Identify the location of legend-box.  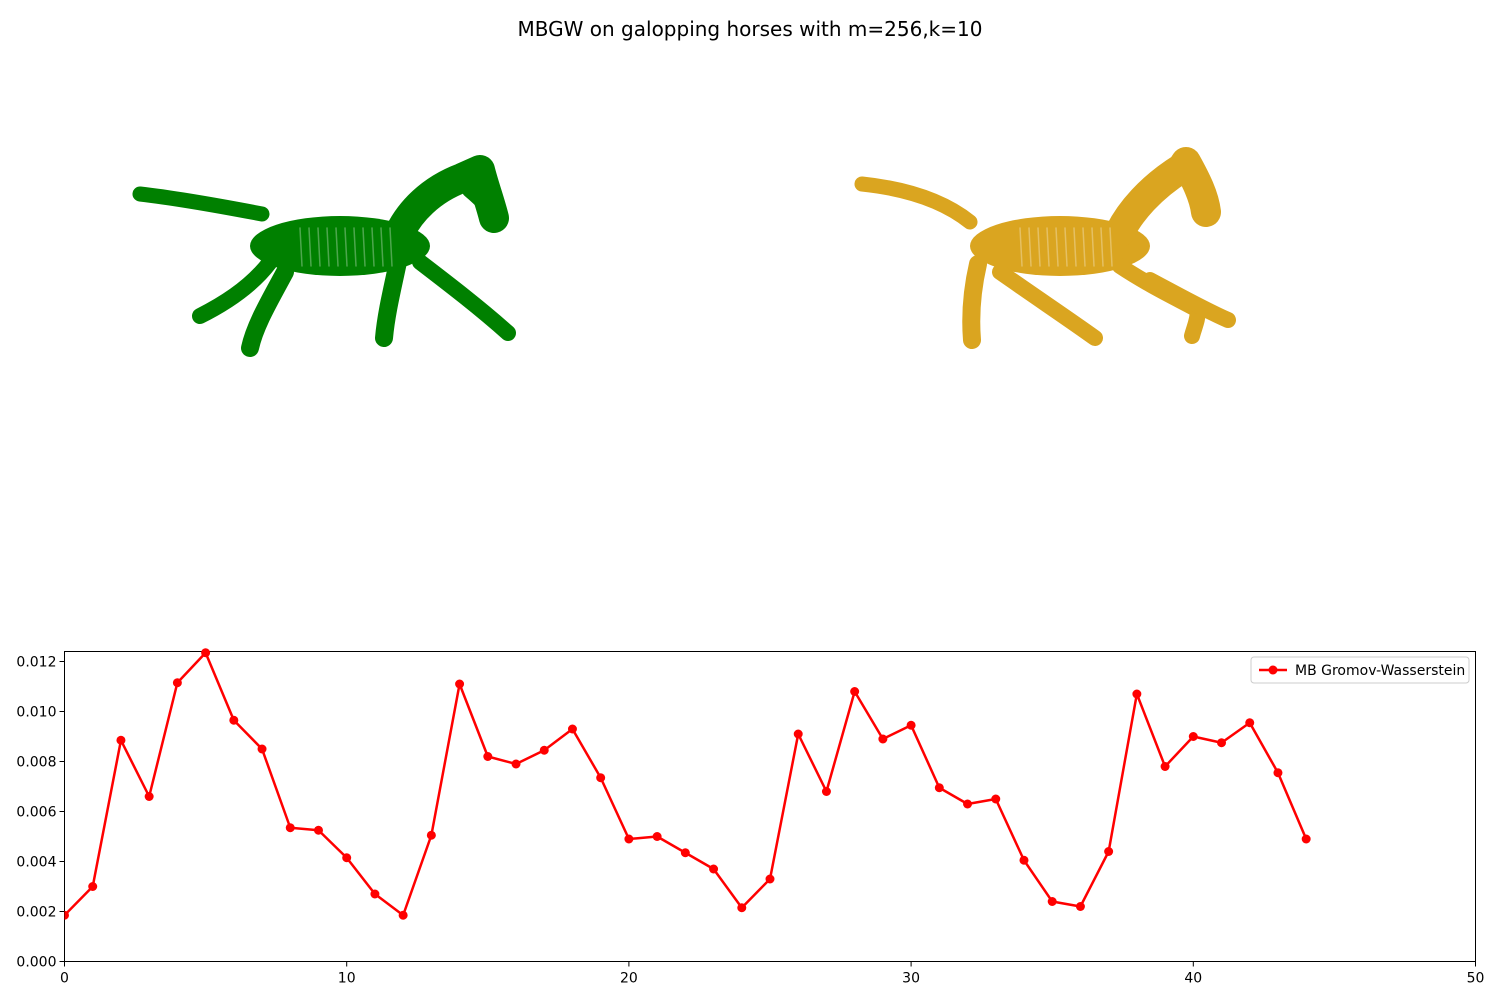
(1360, 670).